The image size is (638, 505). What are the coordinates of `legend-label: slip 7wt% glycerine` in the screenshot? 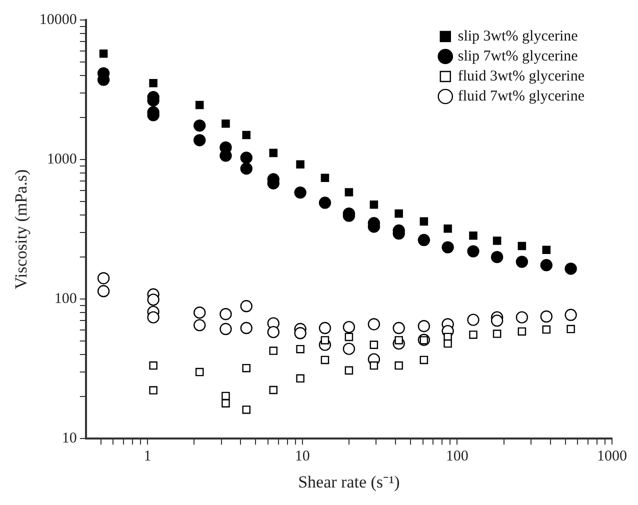 It's located at (518, 56).